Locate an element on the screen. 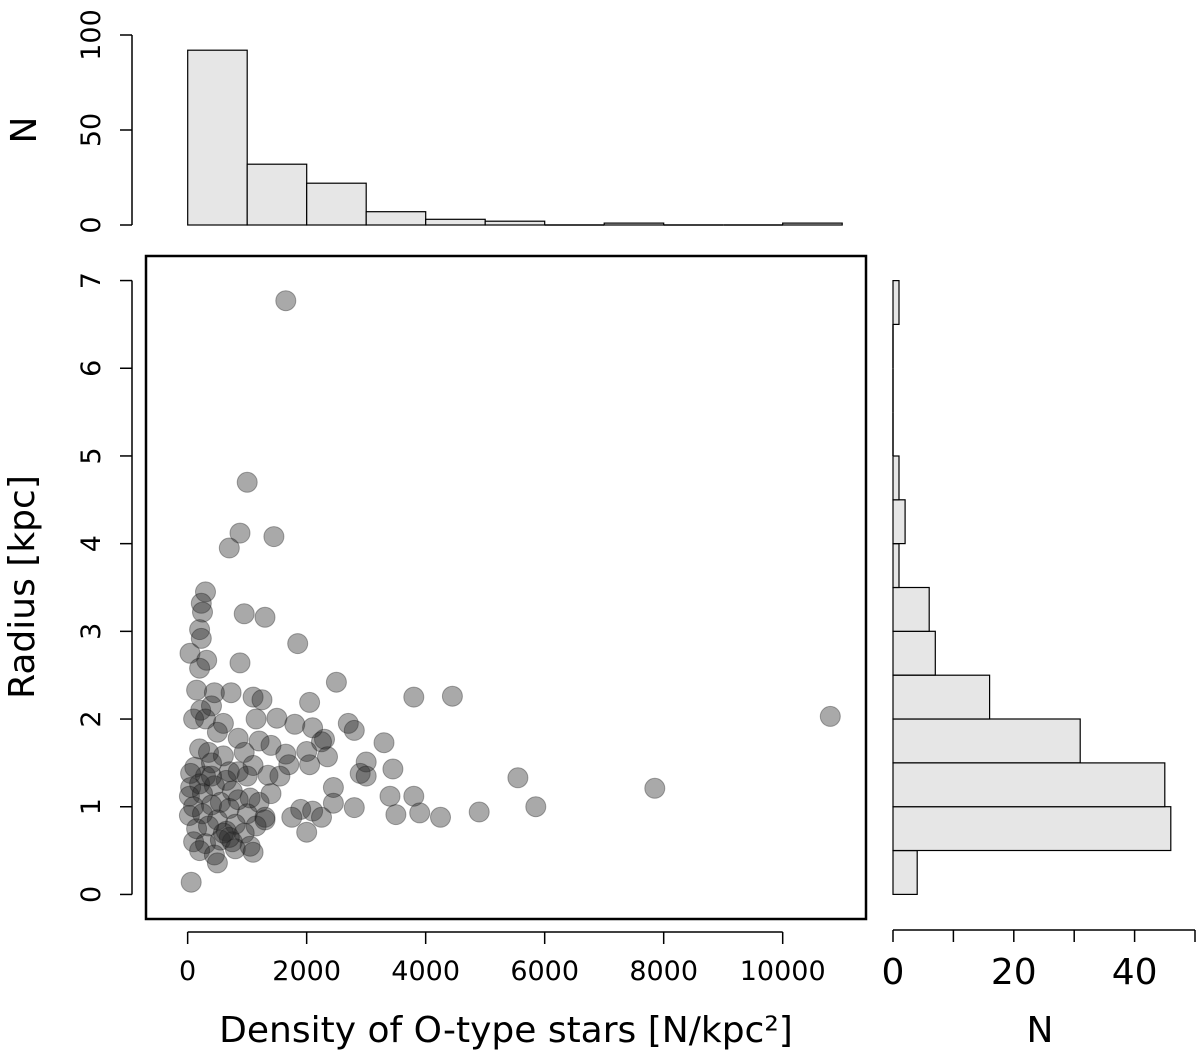 The width and height of the screenshot is (1200, 1056). right-histogram-x-tick-label: 40 is located at coordinates (1135, 972).